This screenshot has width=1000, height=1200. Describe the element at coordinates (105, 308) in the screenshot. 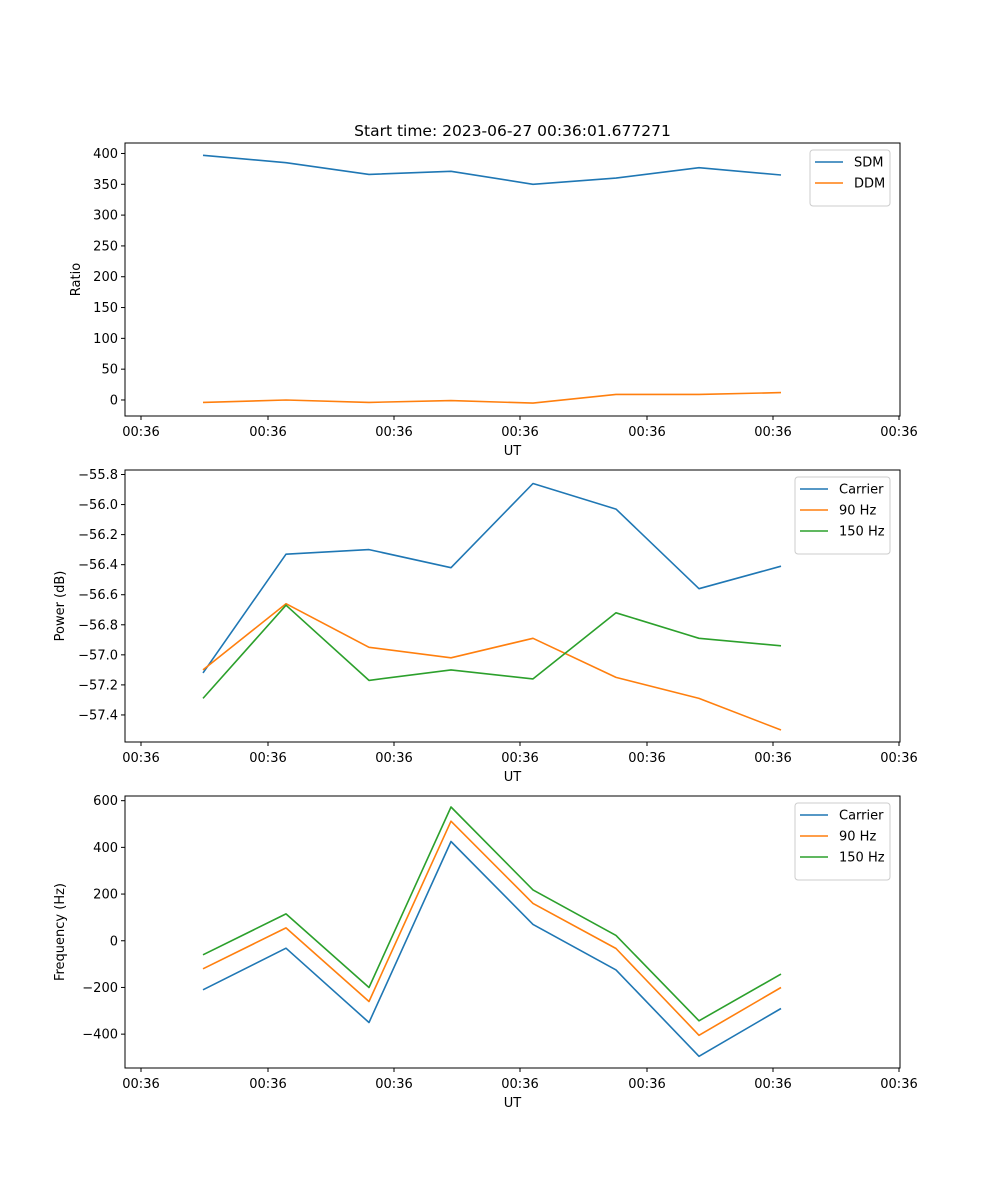

I see `y-tick-label: 150` at that location.